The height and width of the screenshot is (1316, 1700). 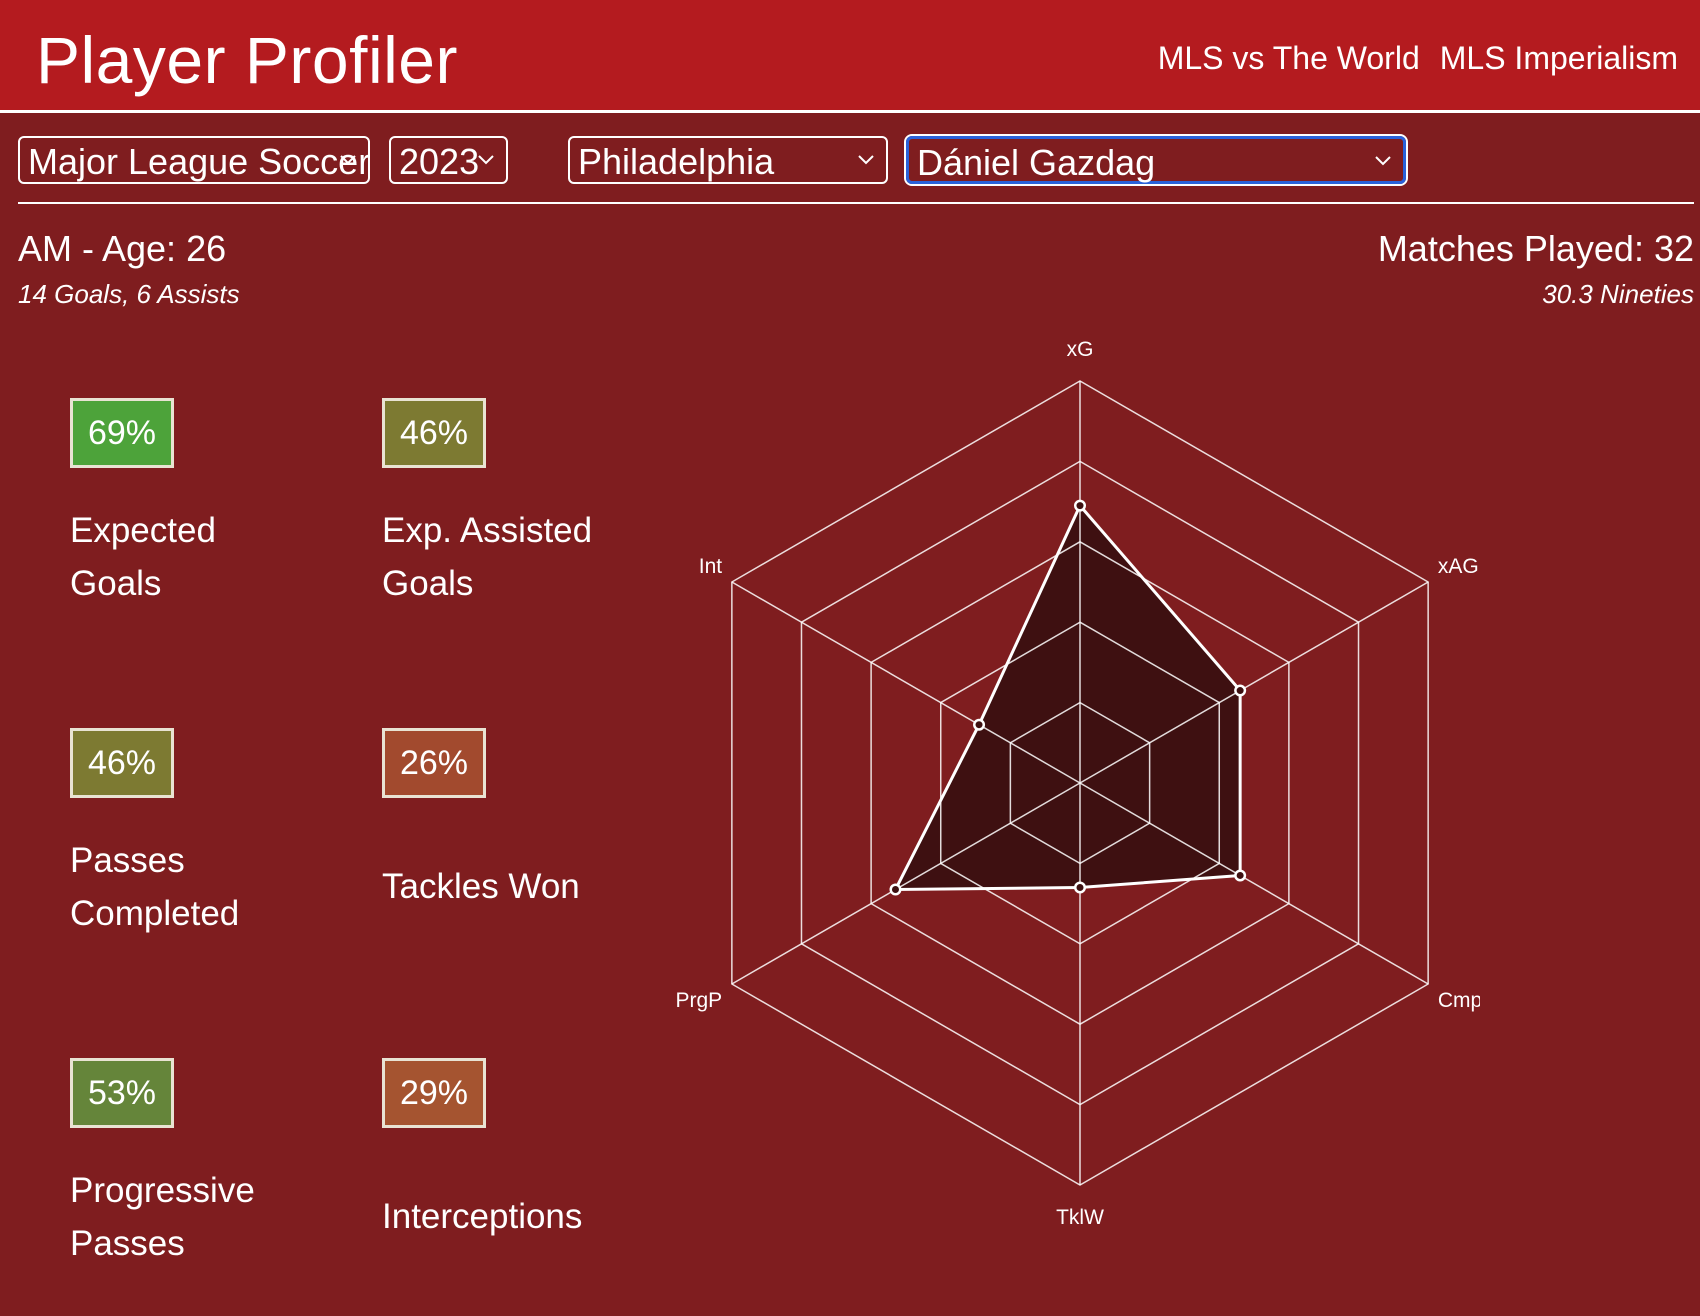 I want to click on season-select: 2023, so click(x=448, y=160).